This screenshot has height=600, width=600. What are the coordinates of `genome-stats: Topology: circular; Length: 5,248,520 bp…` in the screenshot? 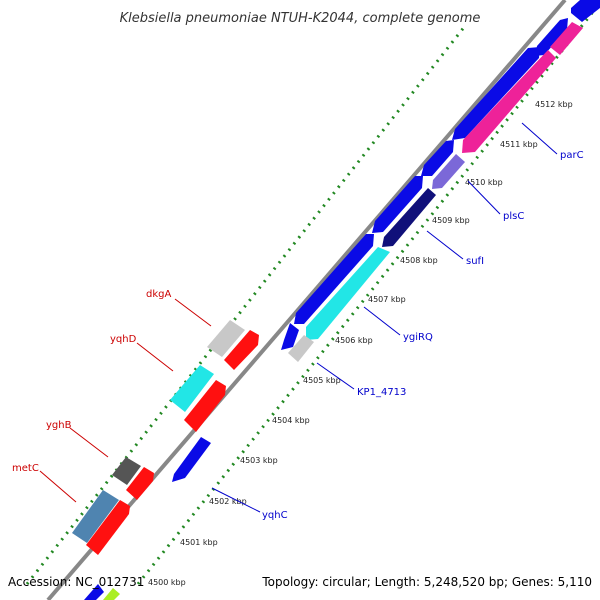 It's located at (426, 582).